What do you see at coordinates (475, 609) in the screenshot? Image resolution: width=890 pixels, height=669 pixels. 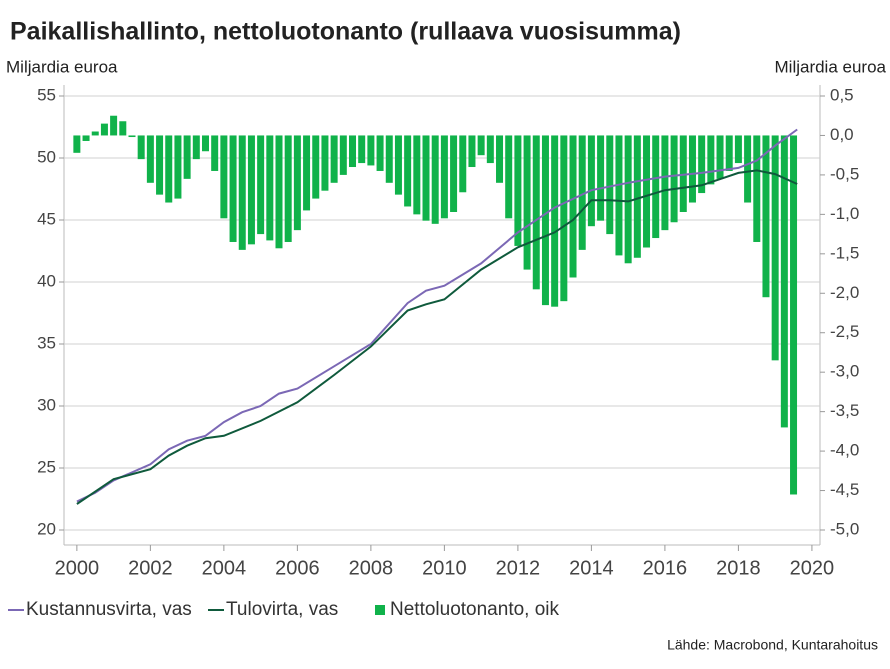 I see `legend-label: Nettoluotonanto, oik` at bounding box center [475, 609].